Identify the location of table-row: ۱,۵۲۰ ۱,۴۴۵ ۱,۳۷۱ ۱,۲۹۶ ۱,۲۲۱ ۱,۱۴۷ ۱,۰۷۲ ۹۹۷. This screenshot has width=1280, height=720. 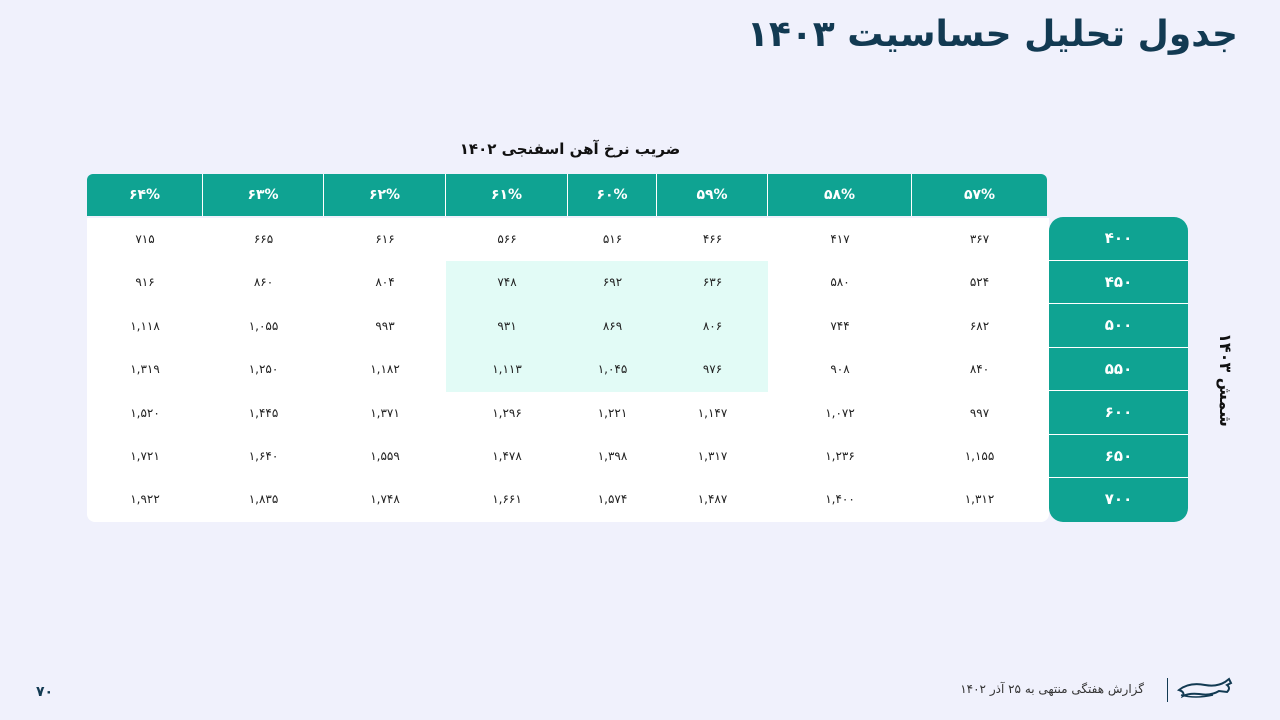
(568, 413).